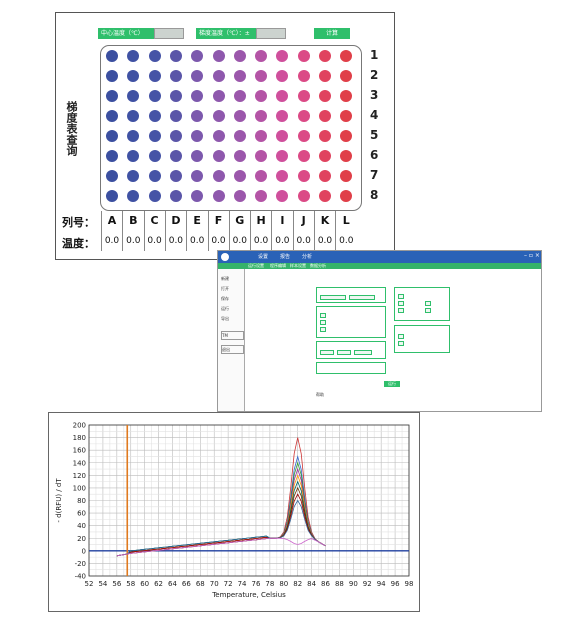 This screenshot has height=632, width=577. I want to click on well-E6, so click(197, 156).